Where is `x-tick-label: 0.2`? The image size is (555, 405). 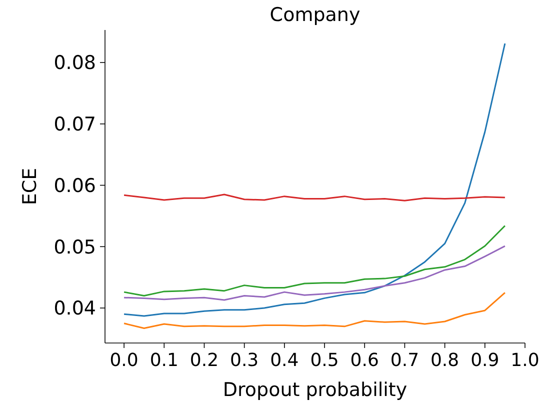
x-tick-label: 0.2 is located at coordinates (204, 360).